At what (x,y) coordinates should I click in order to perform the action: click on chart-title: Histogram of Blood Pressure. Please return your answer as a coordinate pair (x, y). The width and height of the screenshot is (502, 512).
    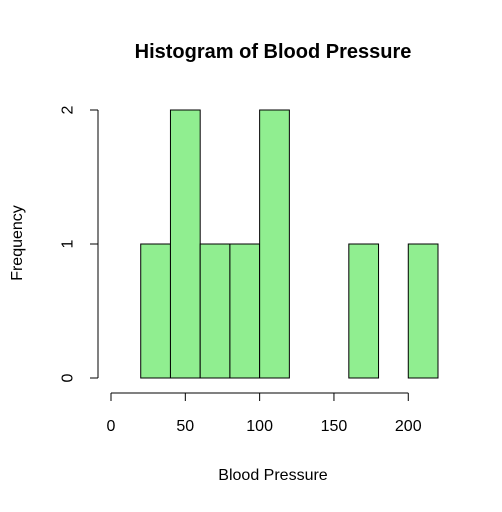
    Looking at the image, I should click on (273, 52).